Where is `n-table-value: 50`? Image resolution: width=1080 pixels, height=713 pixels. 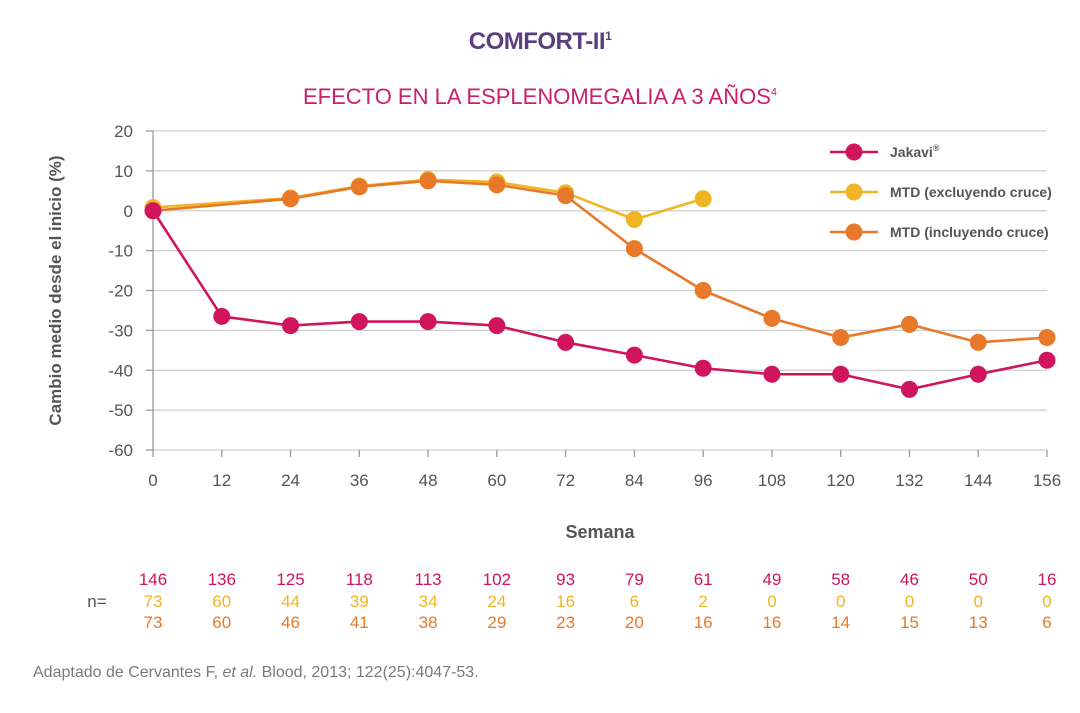
n-table-value: 50 is located at coordinates (978, 579).